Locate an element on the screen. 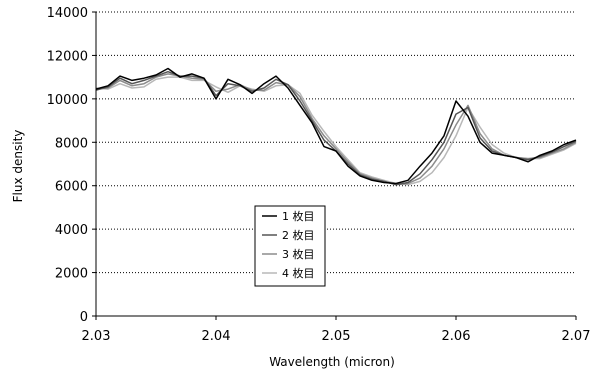 The image size is (604, 374). y-tick-label: 8000 is located at coordinates (71, 143).